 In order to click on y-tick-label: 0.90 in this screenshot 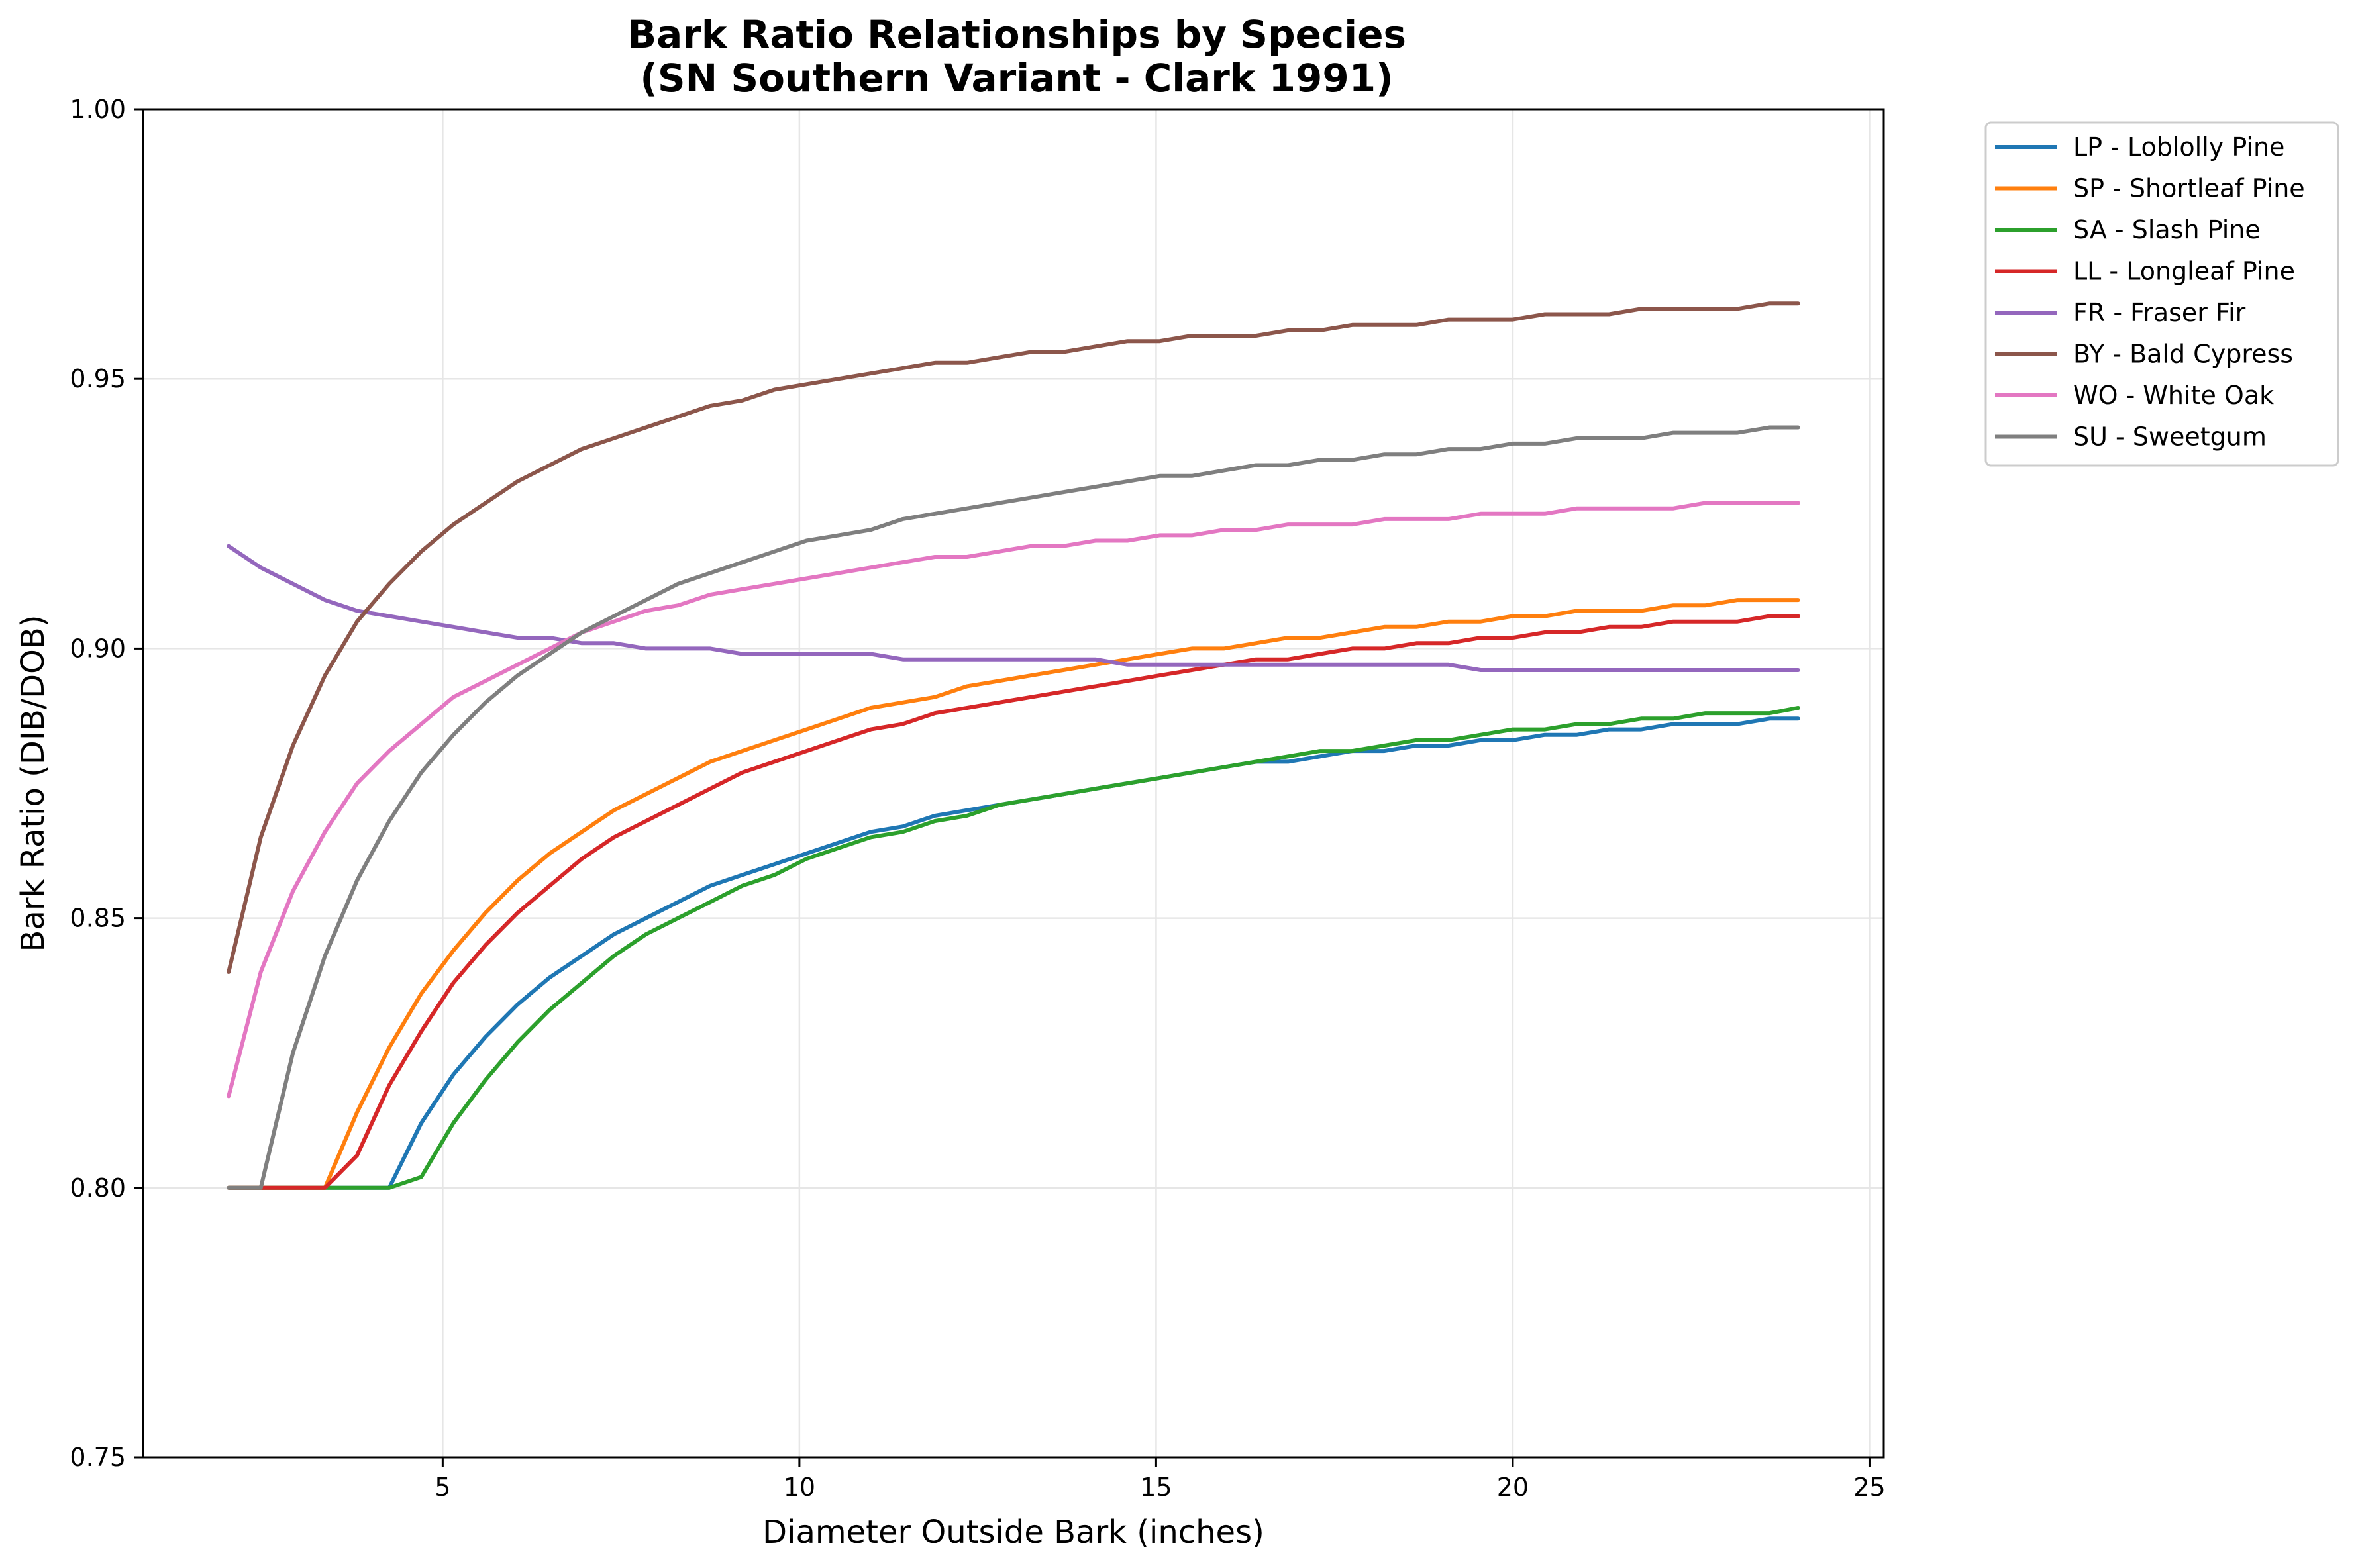, I will do `click(98, 648)`.